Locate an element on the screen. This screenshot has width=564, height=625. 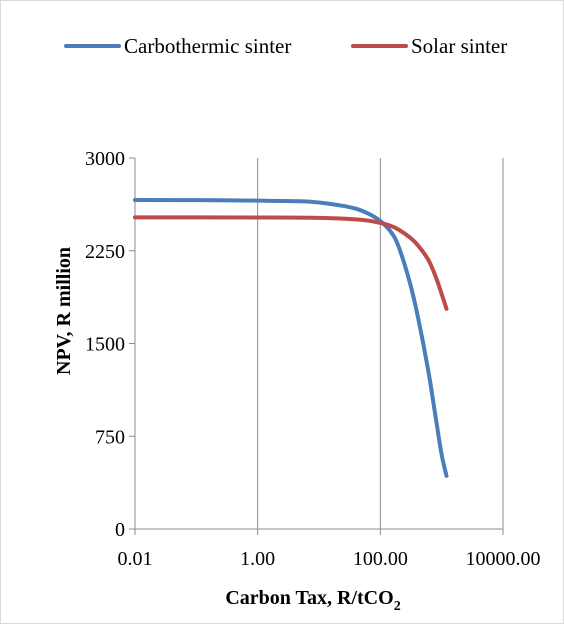
y-tick-label: 750 is located at coordinates (110, 437).